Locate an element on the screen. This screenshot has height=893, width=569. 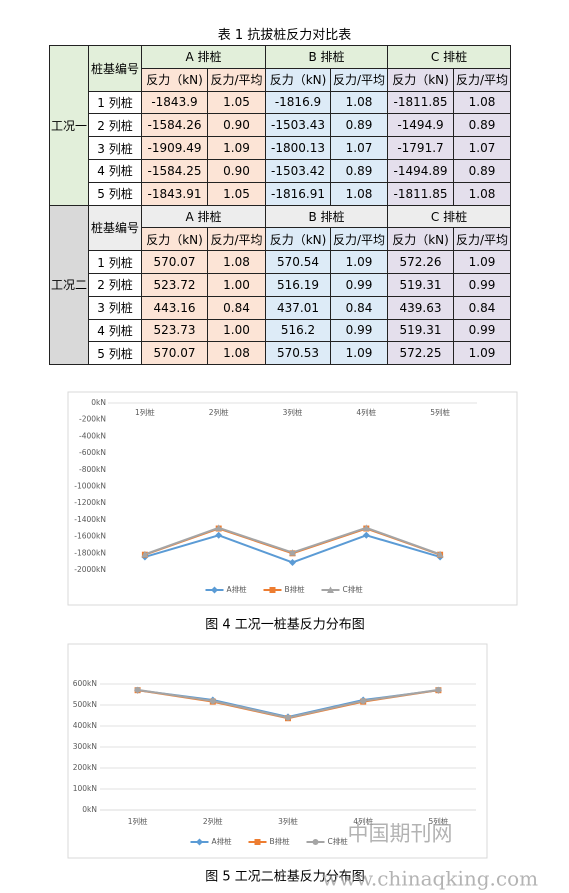
cell: 523.73 is located at coordinates (174, 330).